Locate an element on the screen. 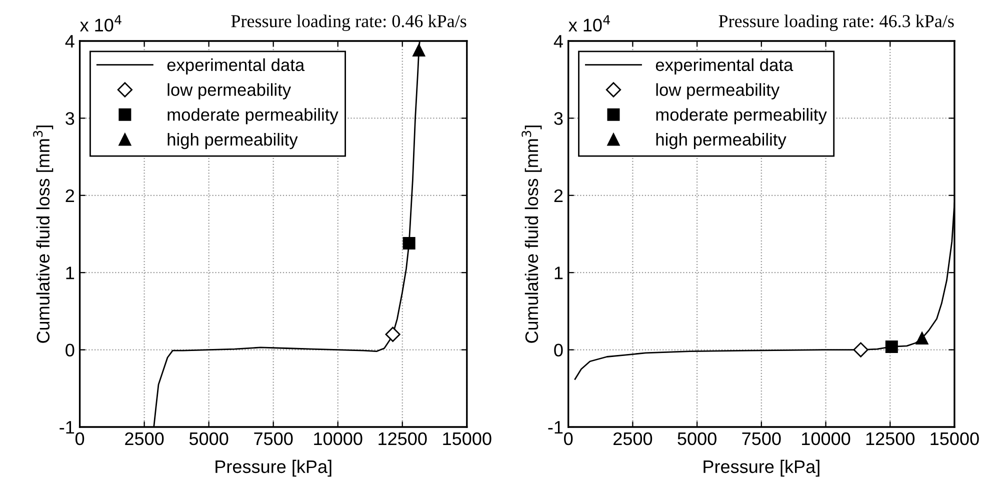  chart-title: Pressure loading rate: 0.46 kPa/s is located at coordinates (348, 22).